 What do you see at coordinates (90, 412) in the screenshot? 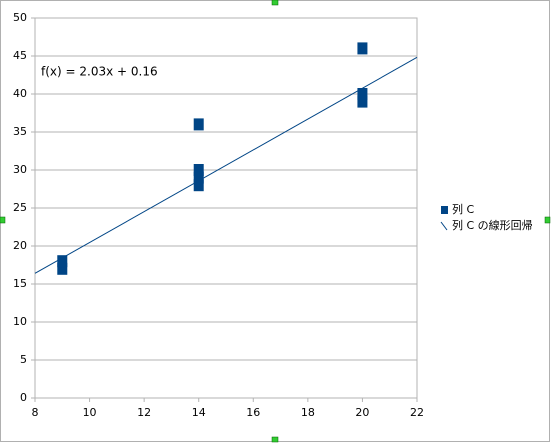
I see `x-tick-label: 10` at bounding box center [90, 412].